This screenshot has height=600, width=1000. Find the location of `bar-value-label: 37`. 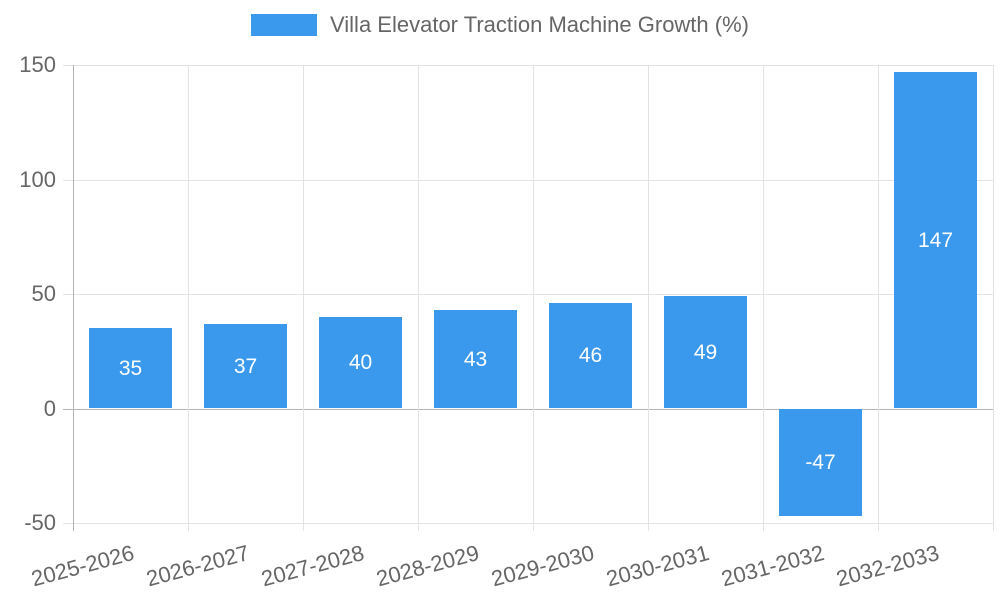

bar-value-label: 37 is located at coordinates (245, 366).